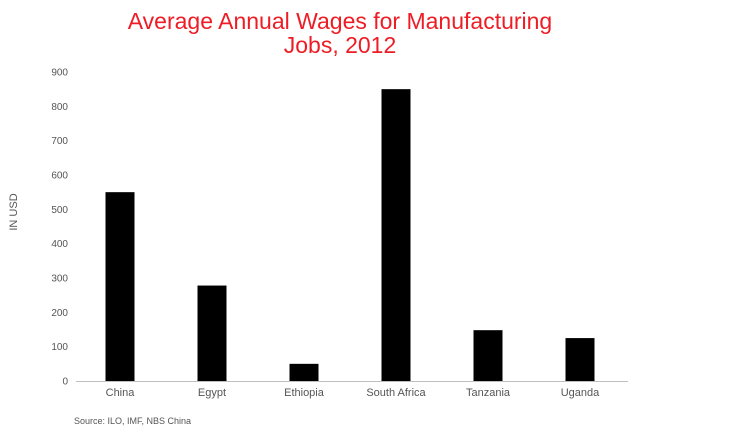 This screenshot has height=439, width=730. What do you see at coordinates (59, 210) in the screenshot?
I see `y-tick-label: 500` at bounding box center [59, 210].